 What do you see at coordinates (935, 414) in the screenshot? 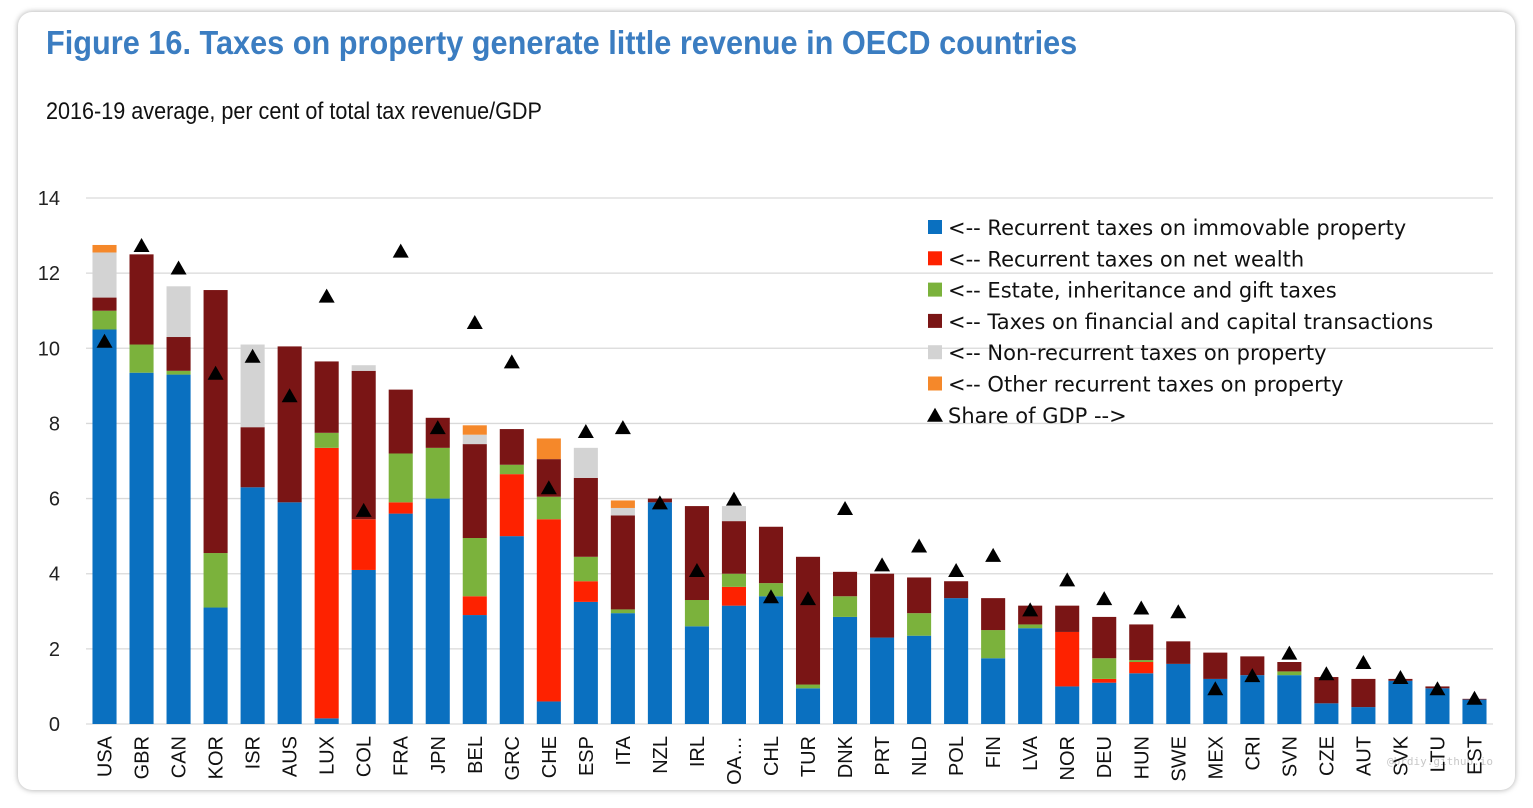
I see `legend-marker` at bounding box center [935, 414].